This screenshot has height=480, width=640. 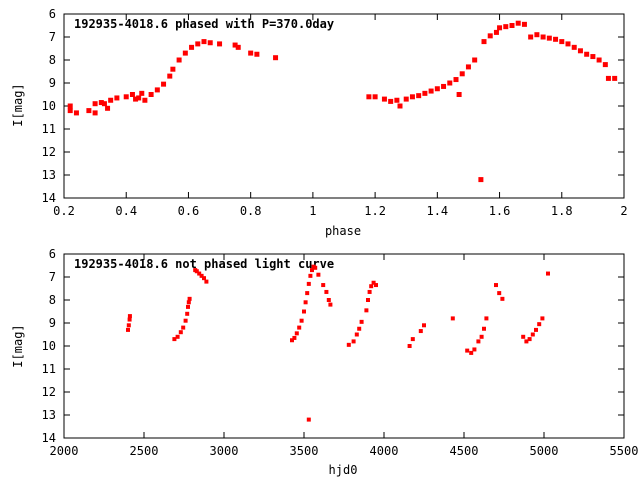 I want to click on phased-x-tick-label: 1.8, so click(x=562, y=211).